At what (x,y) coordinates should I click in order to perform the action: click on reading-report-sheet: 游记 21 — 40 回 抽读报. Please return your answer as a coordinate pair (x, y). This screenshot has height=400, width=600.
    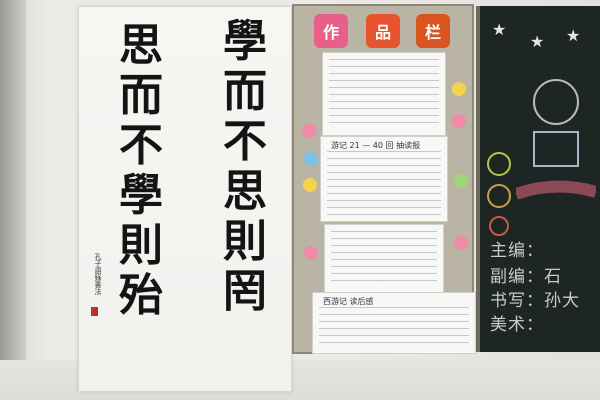
    Looking at the image, I should click on (384, 179).